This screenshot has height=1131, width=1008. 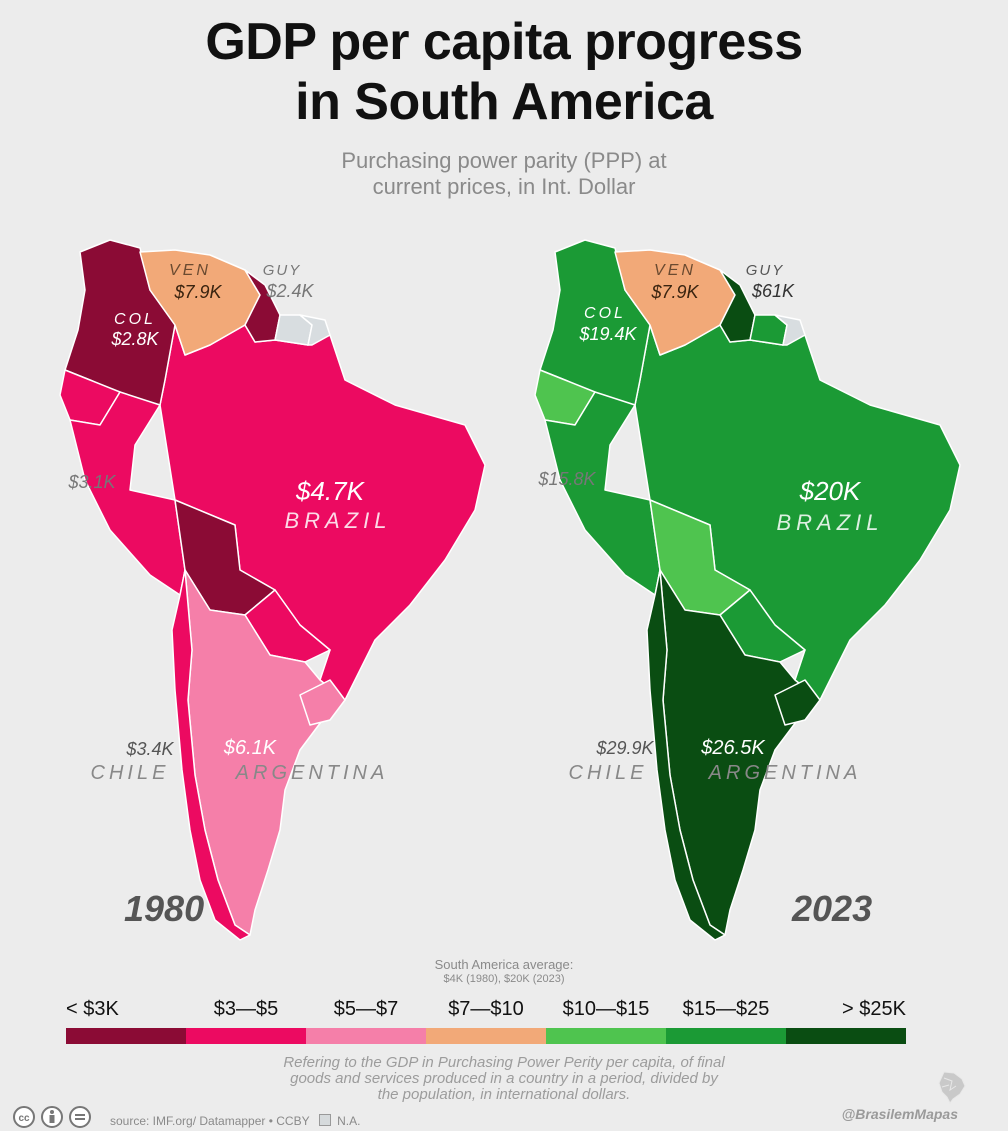 I want to click on year-label-2023: 2023, so click(x=832, y=908).